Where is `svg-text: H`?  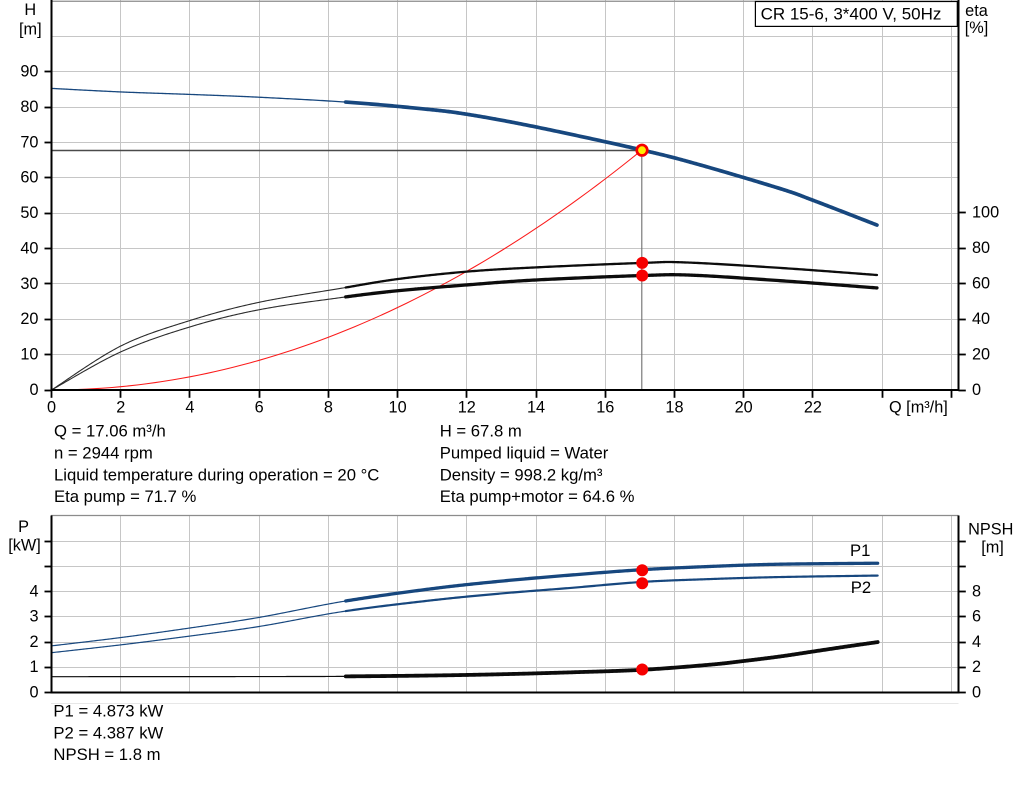 svg-text: H is located at coordinates (30, 10).